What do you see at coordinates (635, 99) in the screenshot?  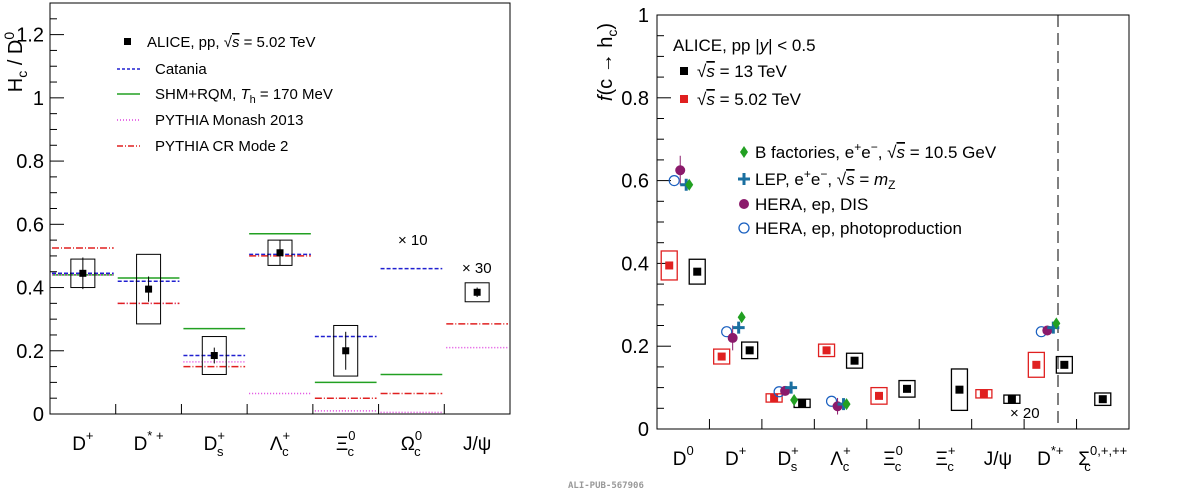 I see `right-ytick-label: 0.8` at bounding box center [635, 99].